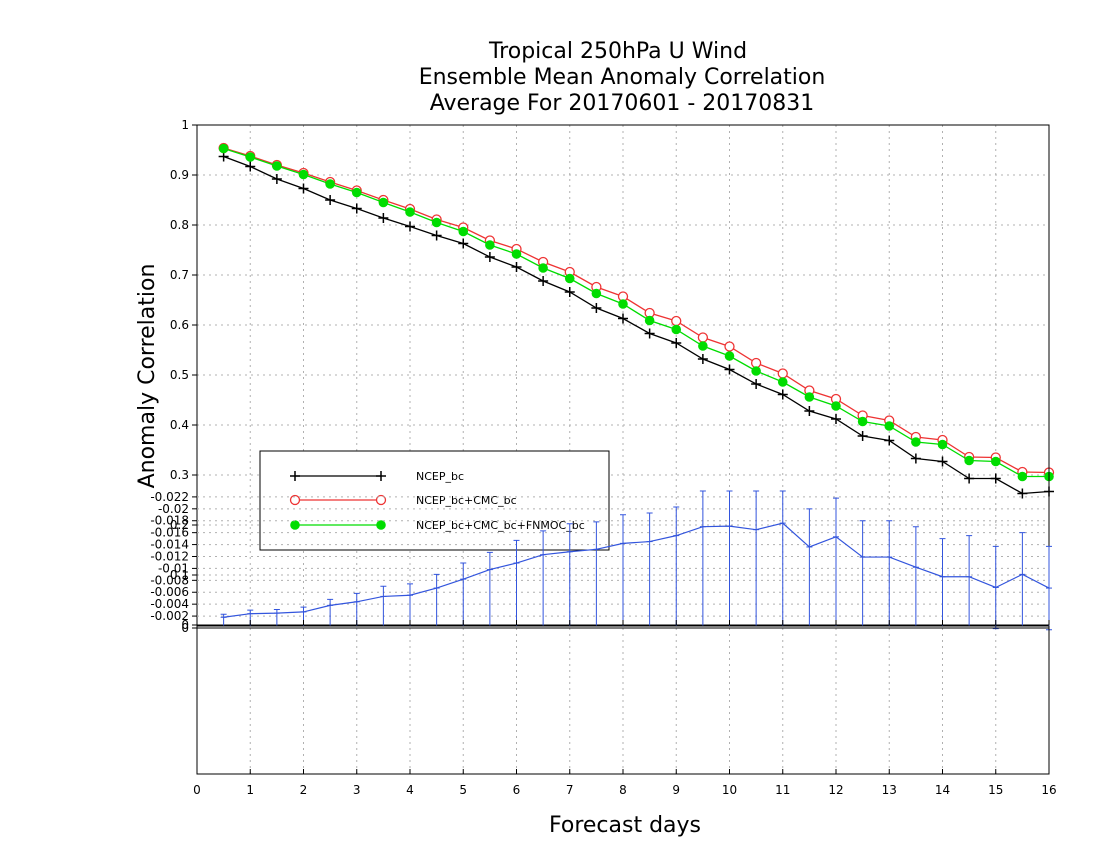  Describe the element at coordinates (570, 790) in the screenshot. I see `x-tick-label: 7` at that location.